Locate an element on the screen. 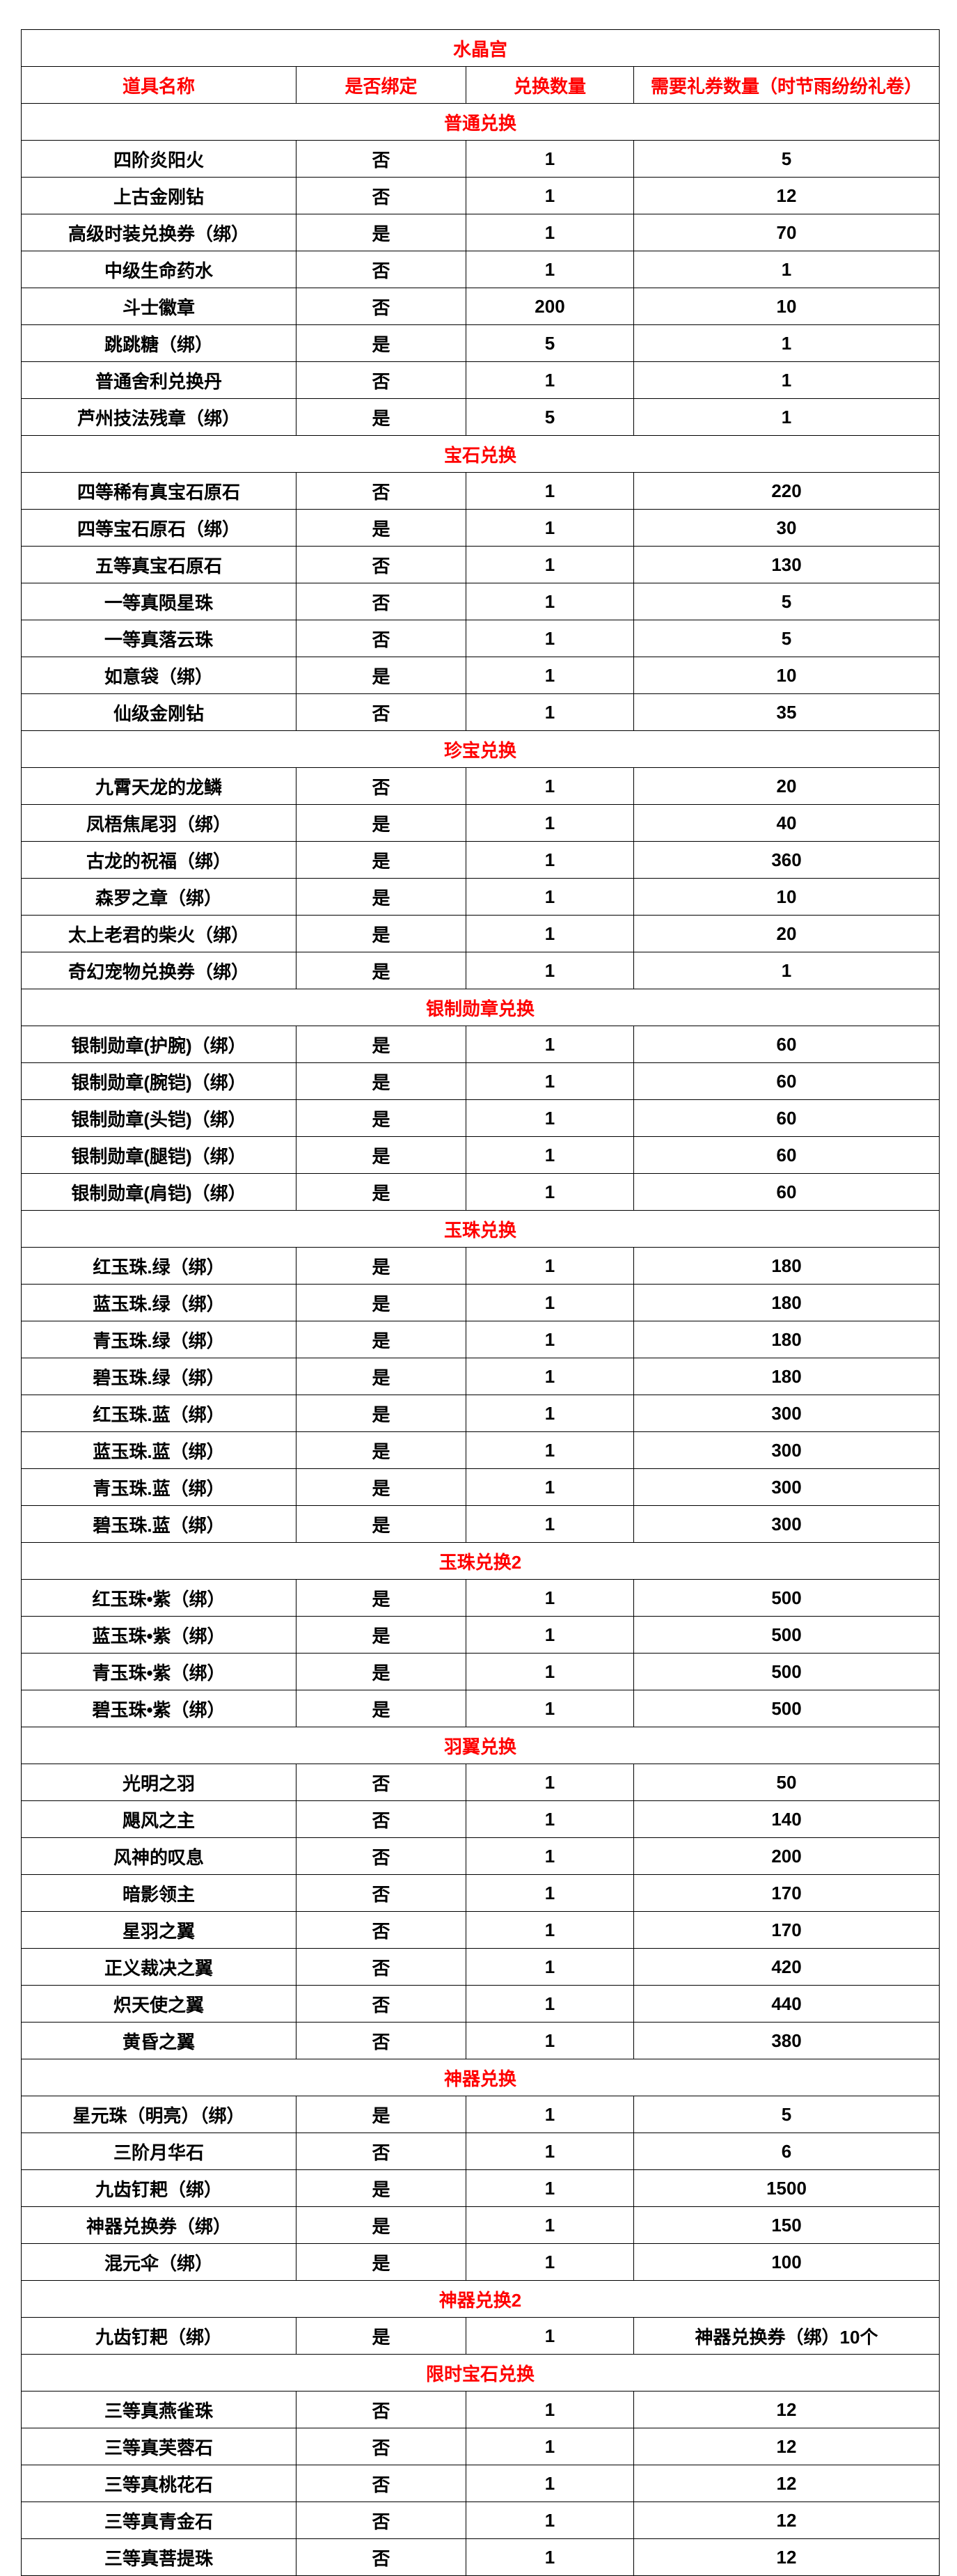 The height and width of the screenshot is (2576, 957). table-row: 三等真青金石否 1 12 is located at coordinates (480, 2520).